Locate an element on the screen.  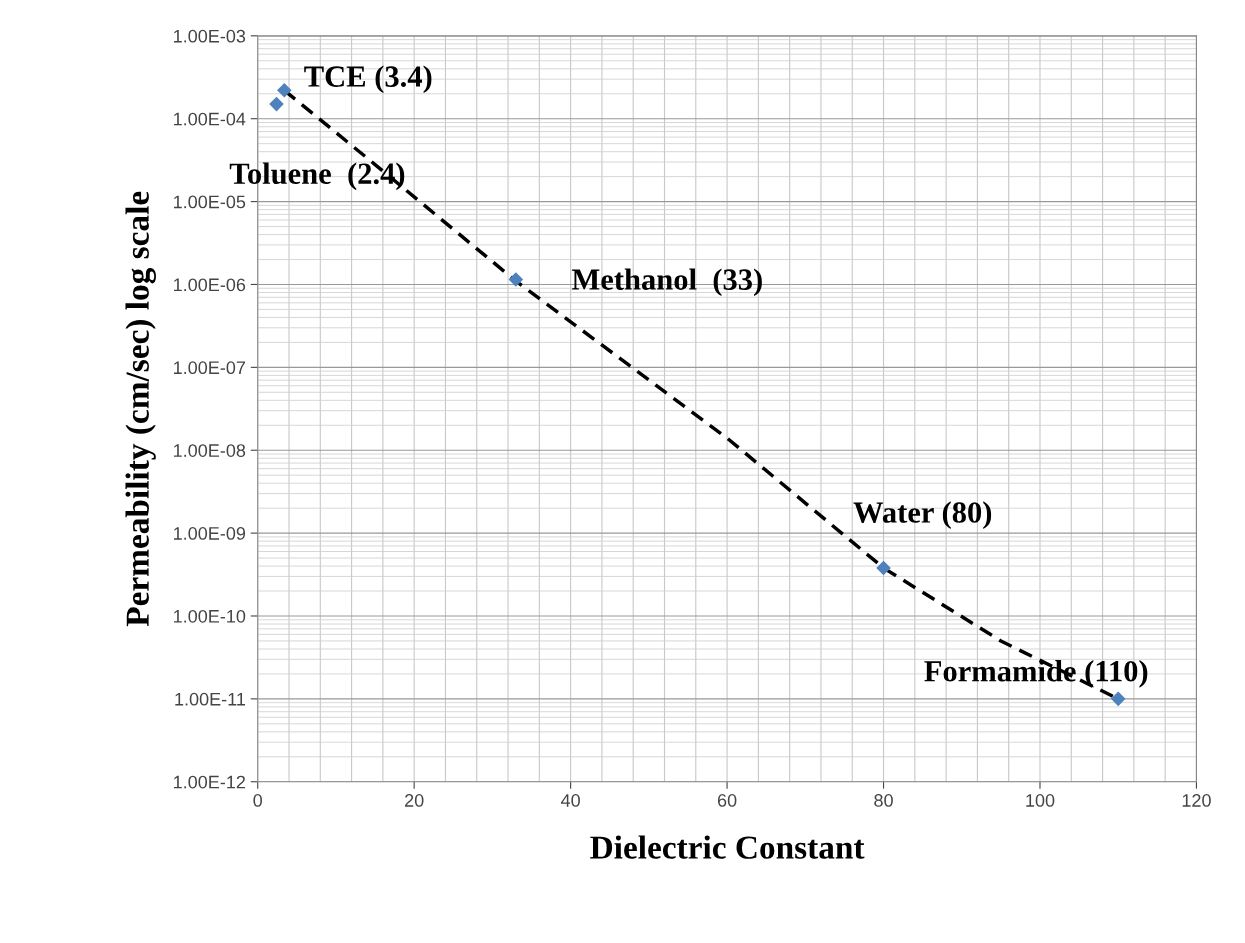
y-tick-label: 1.00E-10 is located at coordinates (210, 616).